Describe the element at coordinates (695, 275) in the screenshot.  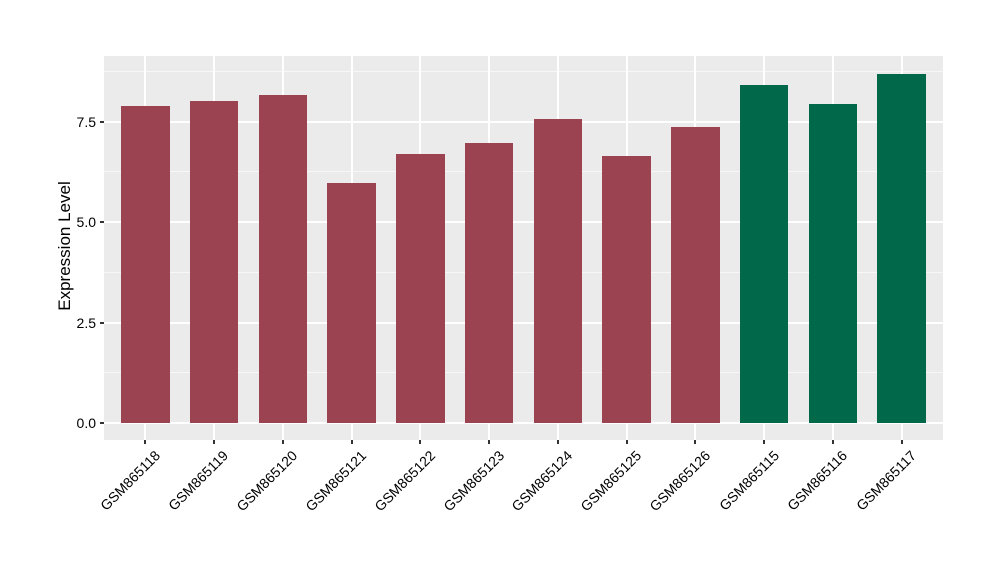
I see `bar-GSM865126` at that location.